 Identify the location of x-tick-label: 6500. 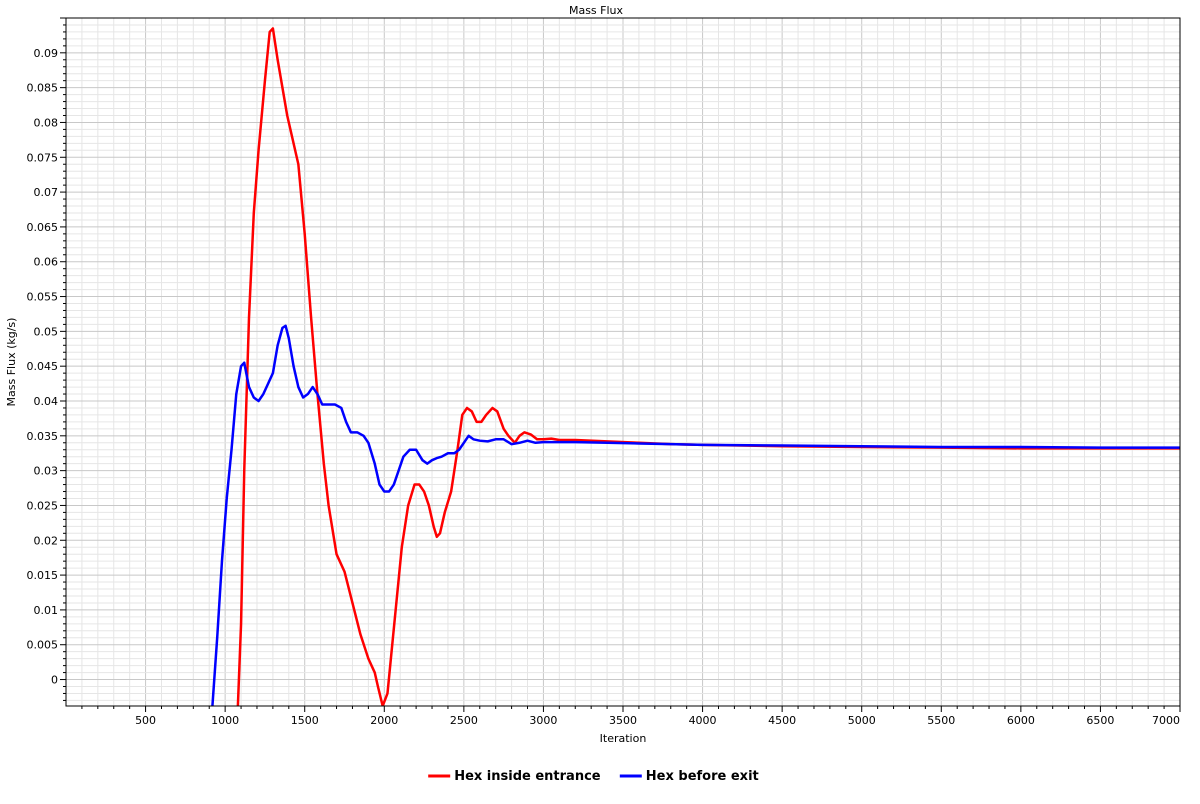
(1100, 720).